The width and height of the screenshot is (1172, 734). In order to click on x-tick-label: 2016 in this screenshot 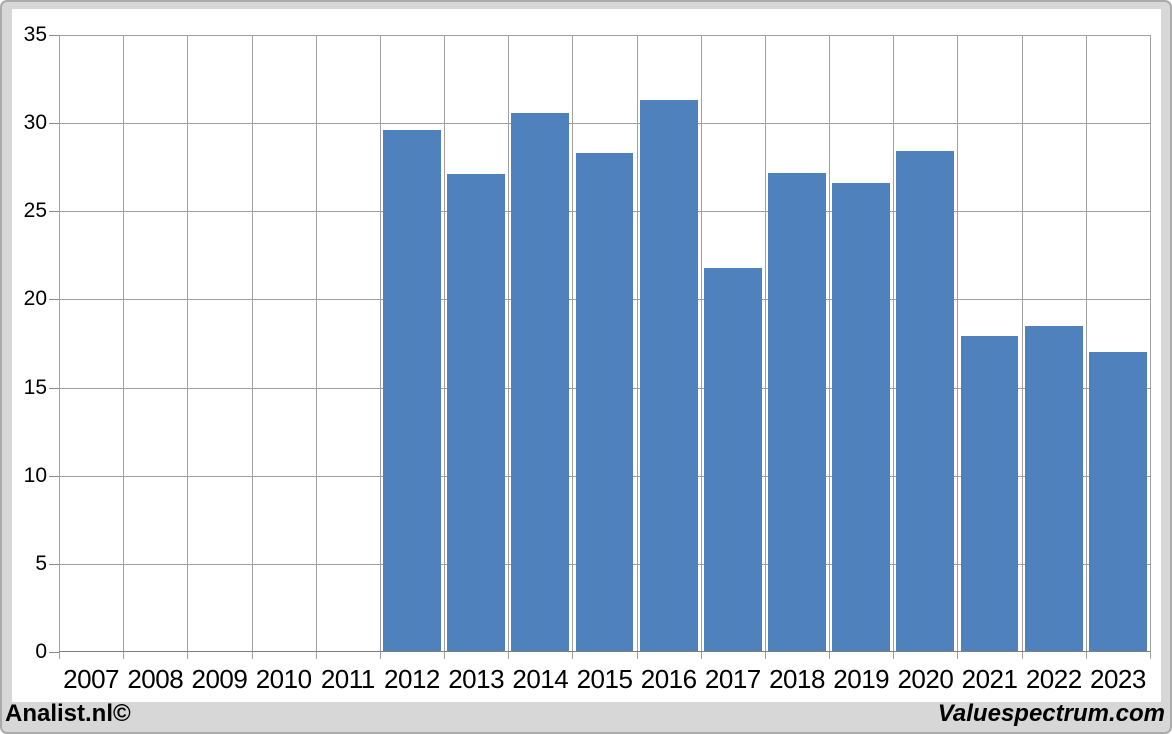, I will do `click(668, 679)`.